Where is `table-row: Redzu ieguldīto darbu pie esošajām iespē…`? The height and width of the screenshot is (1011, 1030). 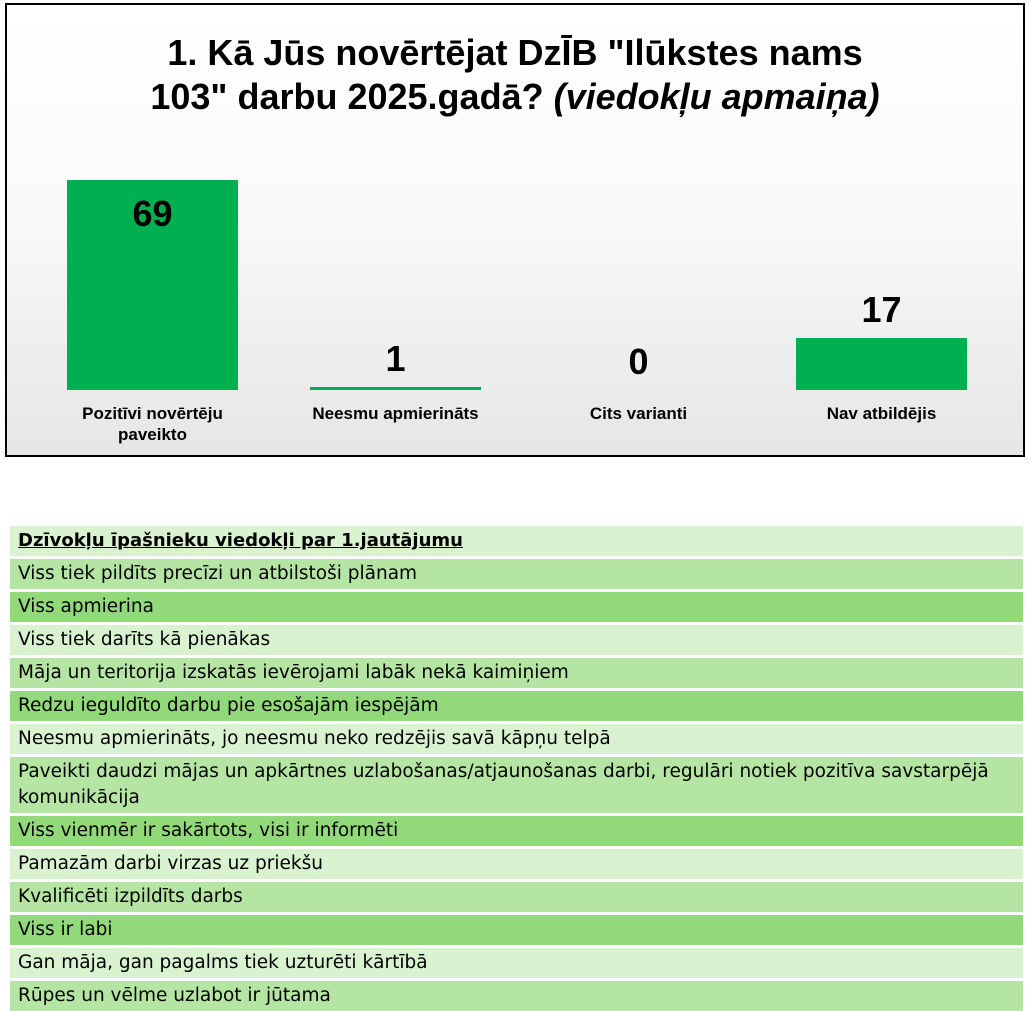 table-row: Redzu ieguldīto darbu pie esošajām iespē… is located at coordinates (516, 706).